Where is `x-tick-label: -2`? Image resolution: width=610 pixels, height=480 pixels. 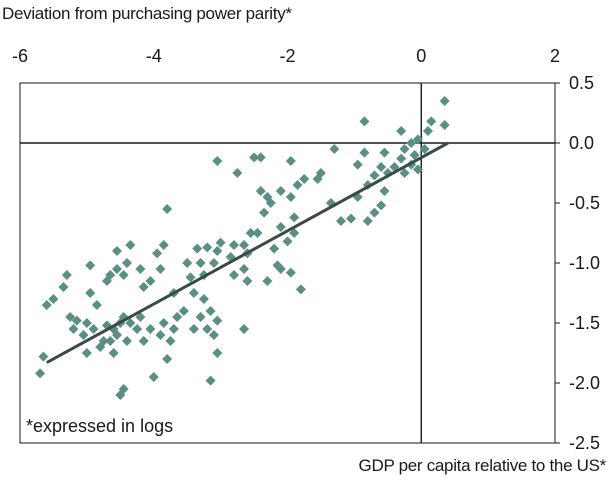
x-tick-label: -2 is located at coordinates (287, 56).